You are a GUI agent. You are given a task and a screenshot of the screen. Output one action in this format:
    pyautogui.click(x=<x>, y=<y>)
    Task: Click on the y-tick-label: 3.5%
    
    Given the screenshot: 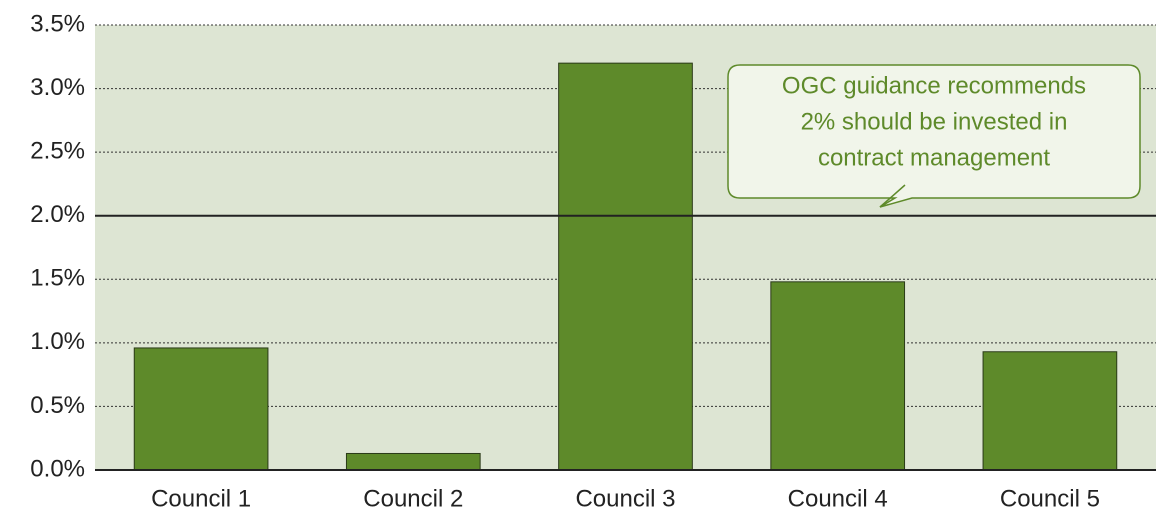 What is the action you would take?
    pyautogui.click(x=57, y=23)
    